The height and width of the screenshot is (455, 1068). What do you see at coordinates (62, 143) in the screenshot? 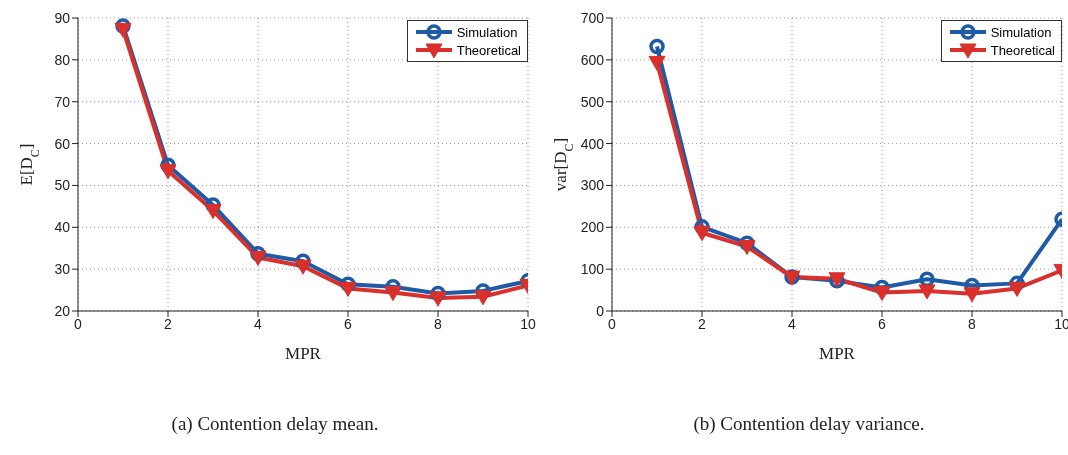
I see `y-tick-label: 60` at bounding box center [62, 143].